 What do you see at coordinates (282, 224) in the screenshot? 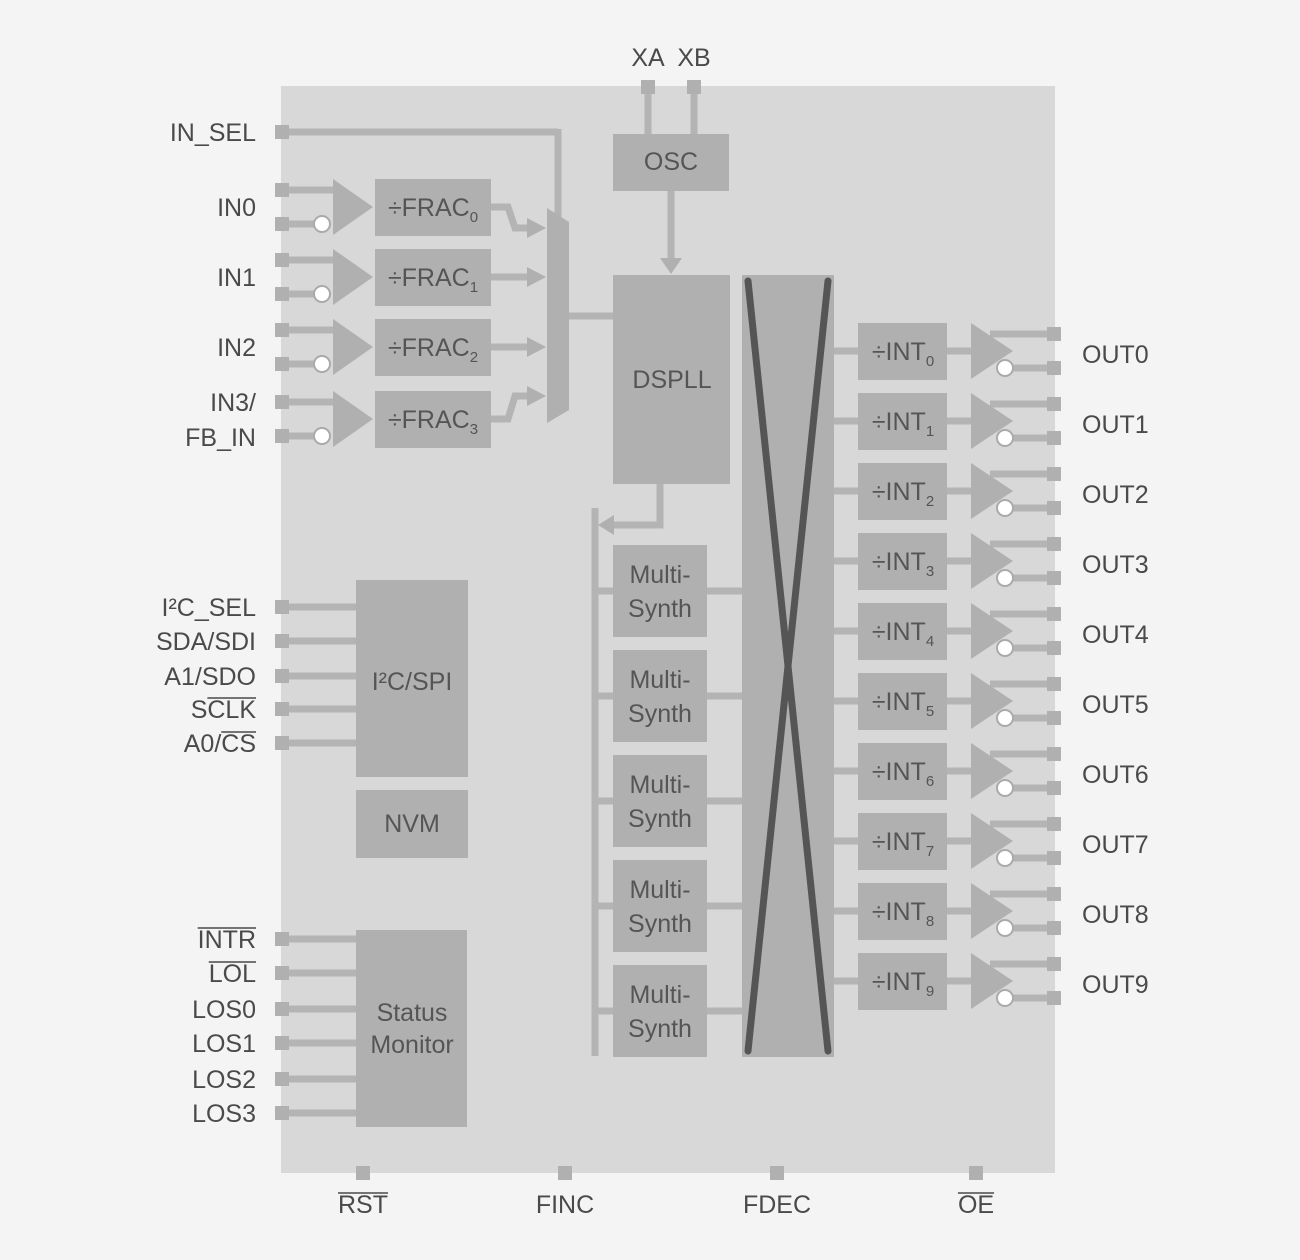
I see `pin-in0-n` at bounding box center [282, 224].